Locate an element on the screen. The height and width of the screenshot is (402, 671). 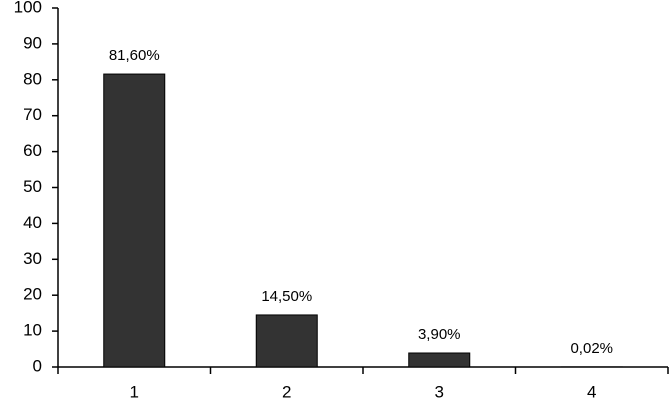
y-tick-label: 50 is located at coordinates (32, 186).